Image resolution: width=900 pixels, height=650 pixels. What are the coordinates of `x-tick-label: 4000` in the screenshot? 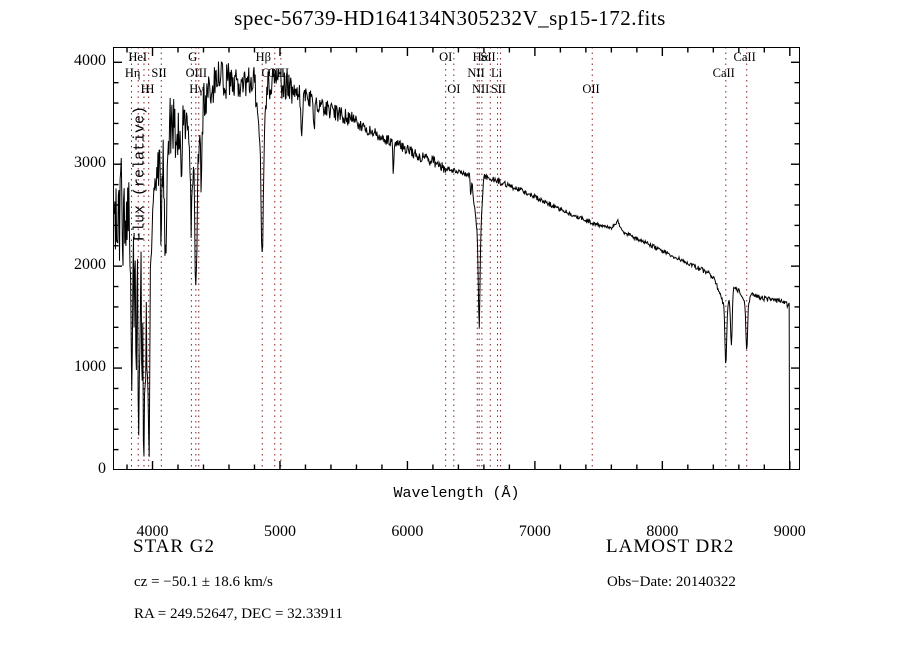 It's located at (152, 531).